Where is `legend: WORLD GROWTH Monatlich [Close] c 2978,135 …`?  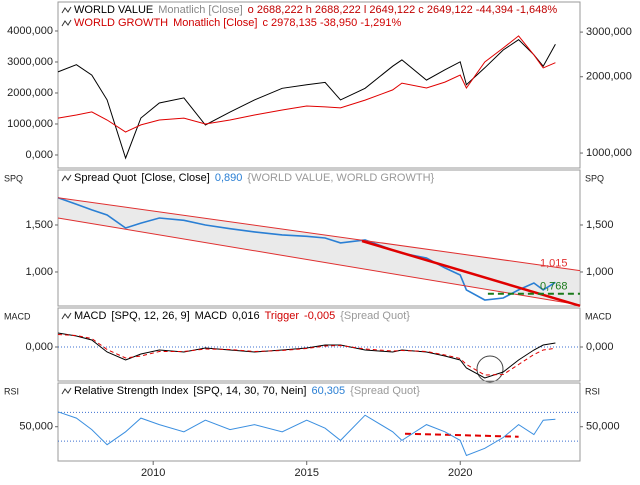 legend: WORLD GROWTH Monatlich [Close] c 2978,135 … is located at coordinates (238, 23).